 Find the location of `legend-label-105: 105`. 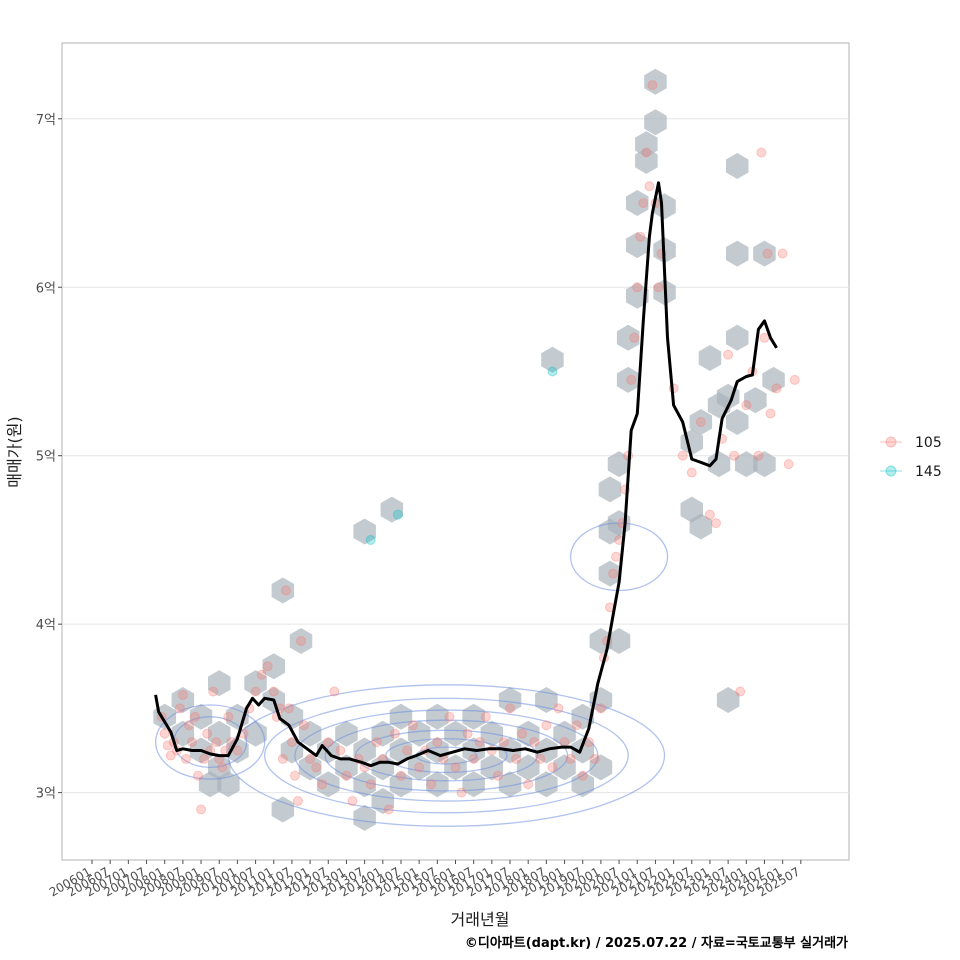

legend-label-105: 105 is located at coordinates (928, 443).